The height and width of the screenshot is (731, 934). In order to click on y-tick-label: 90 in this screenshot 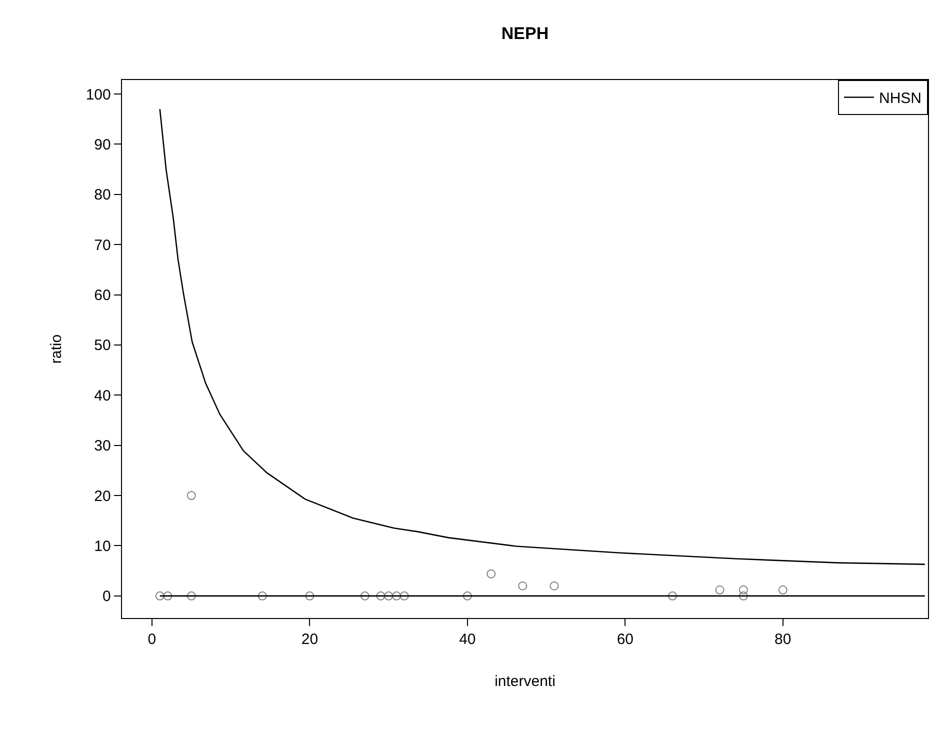, I will do `click(102, 145)`.